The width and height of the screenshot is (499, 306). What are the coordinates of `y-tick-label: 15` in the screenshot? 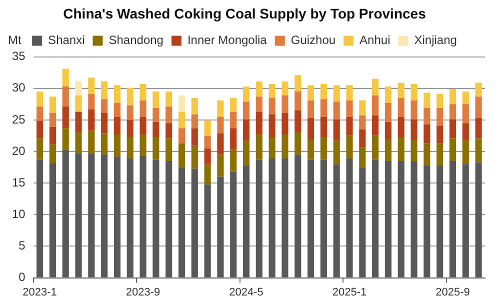 It's located at (19, 182).